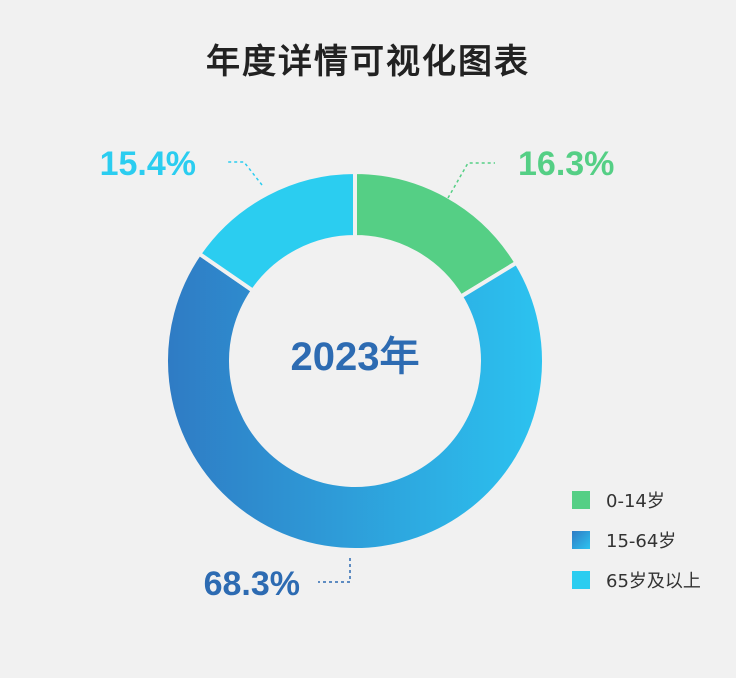 The image size is (736, 678). I want to click on legend-item-65-plus: 65岁及以上, so click(636, 581).